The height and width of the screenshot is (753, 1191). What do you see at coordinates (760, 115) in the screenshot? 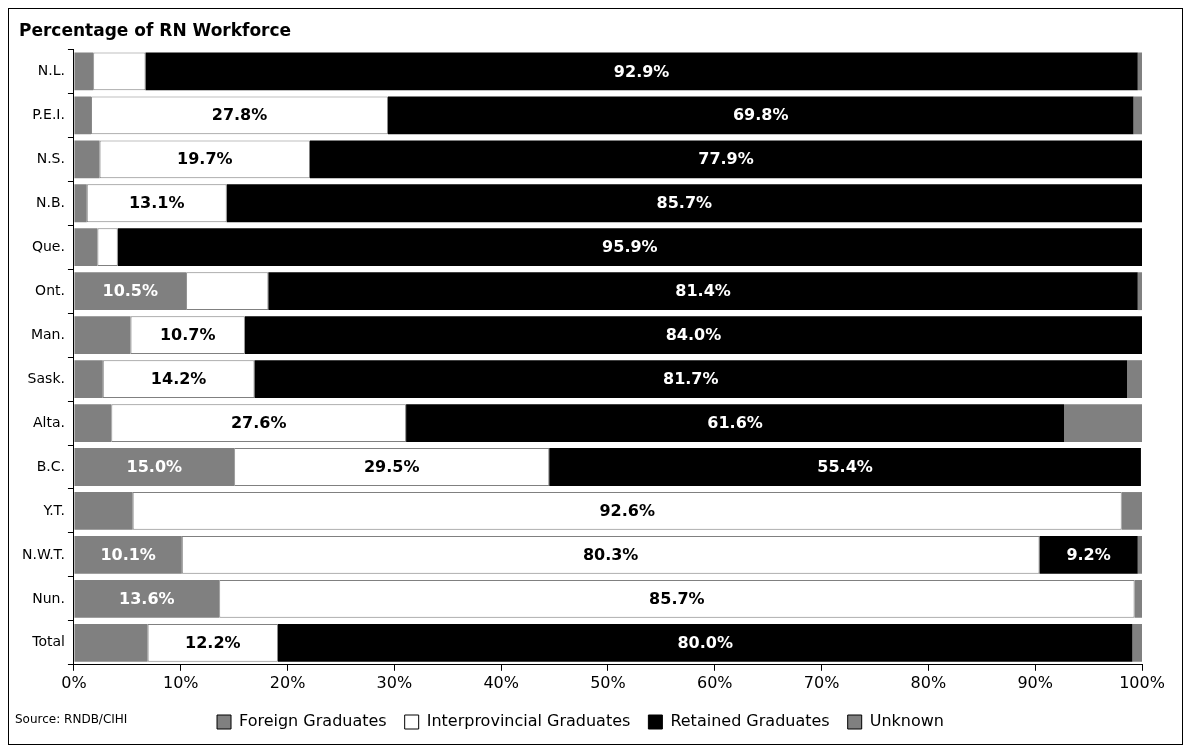
I see `data-label: 69.8%` at bounding box center [760, 115].